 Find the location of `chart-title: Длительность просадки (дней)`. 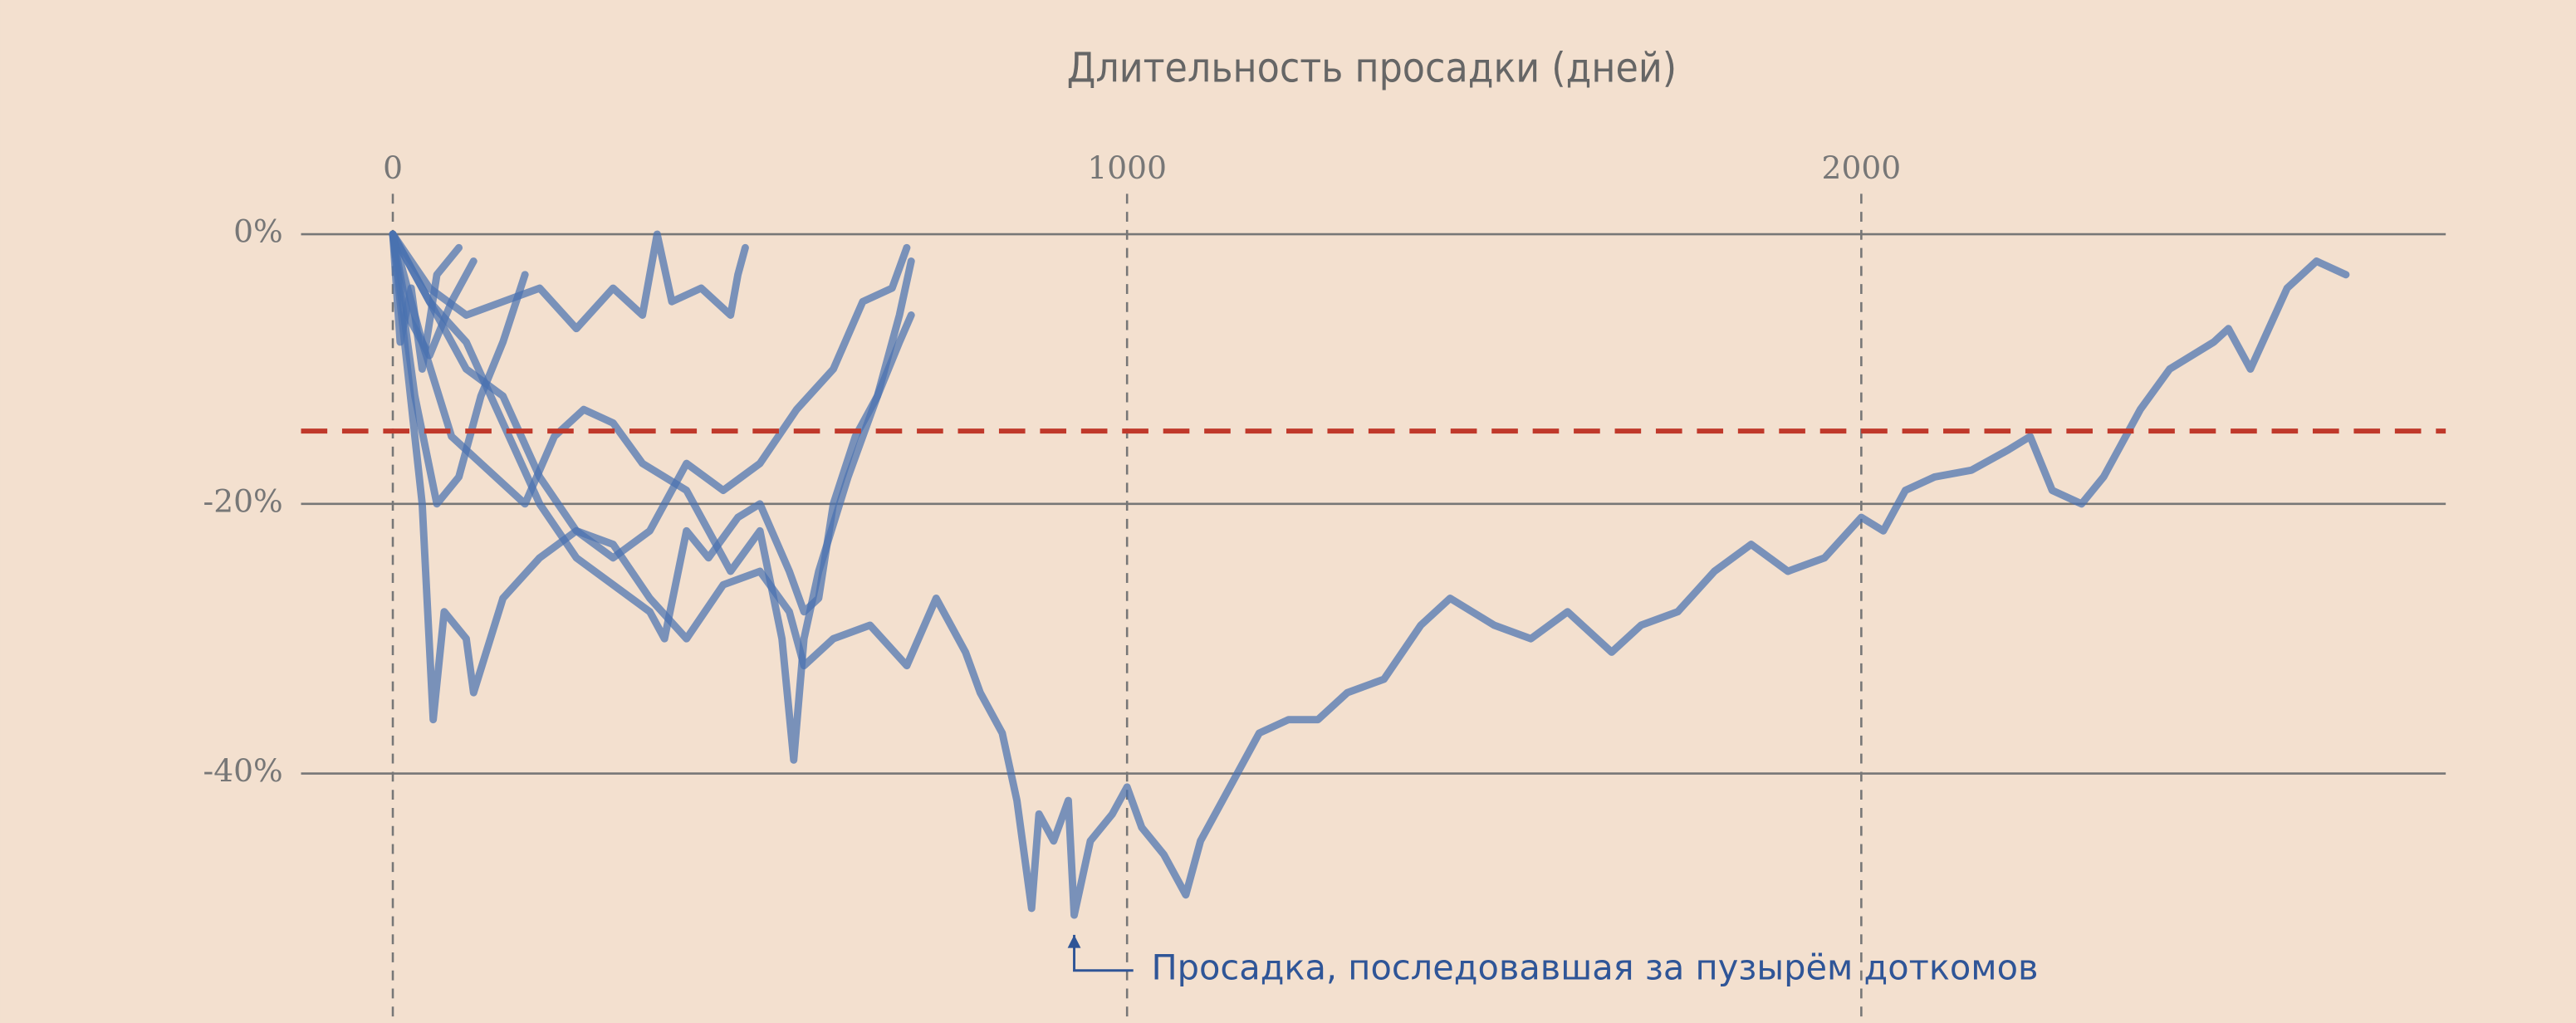

chart-title: Длительность просадки (дней) is located at coordinates (1372, 68).